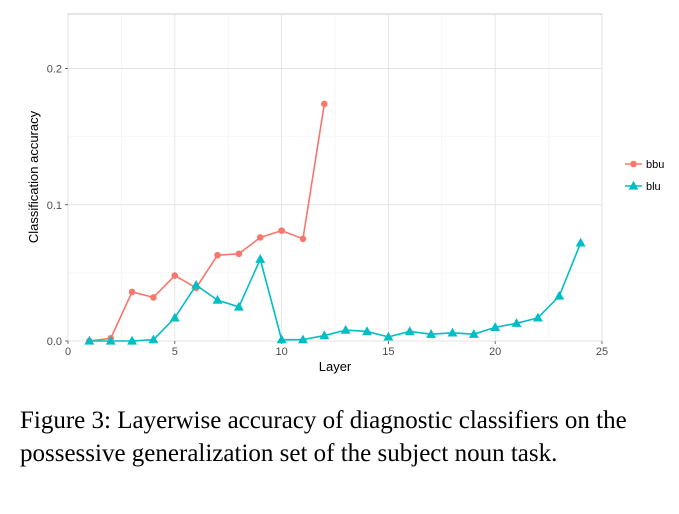 The height and width of the screenshot is (514, 679). What do you see at coordinates (54, 206) in the screenshot?
I see `y-tick-label: 0.1` at bounding box center [54, 206].